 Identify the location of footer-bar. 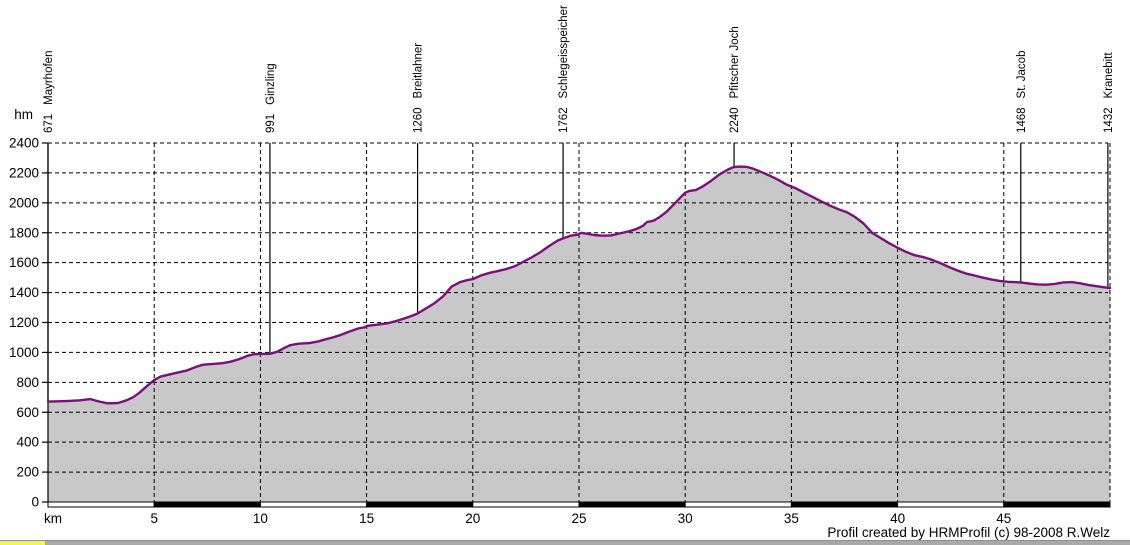
(565, 542).